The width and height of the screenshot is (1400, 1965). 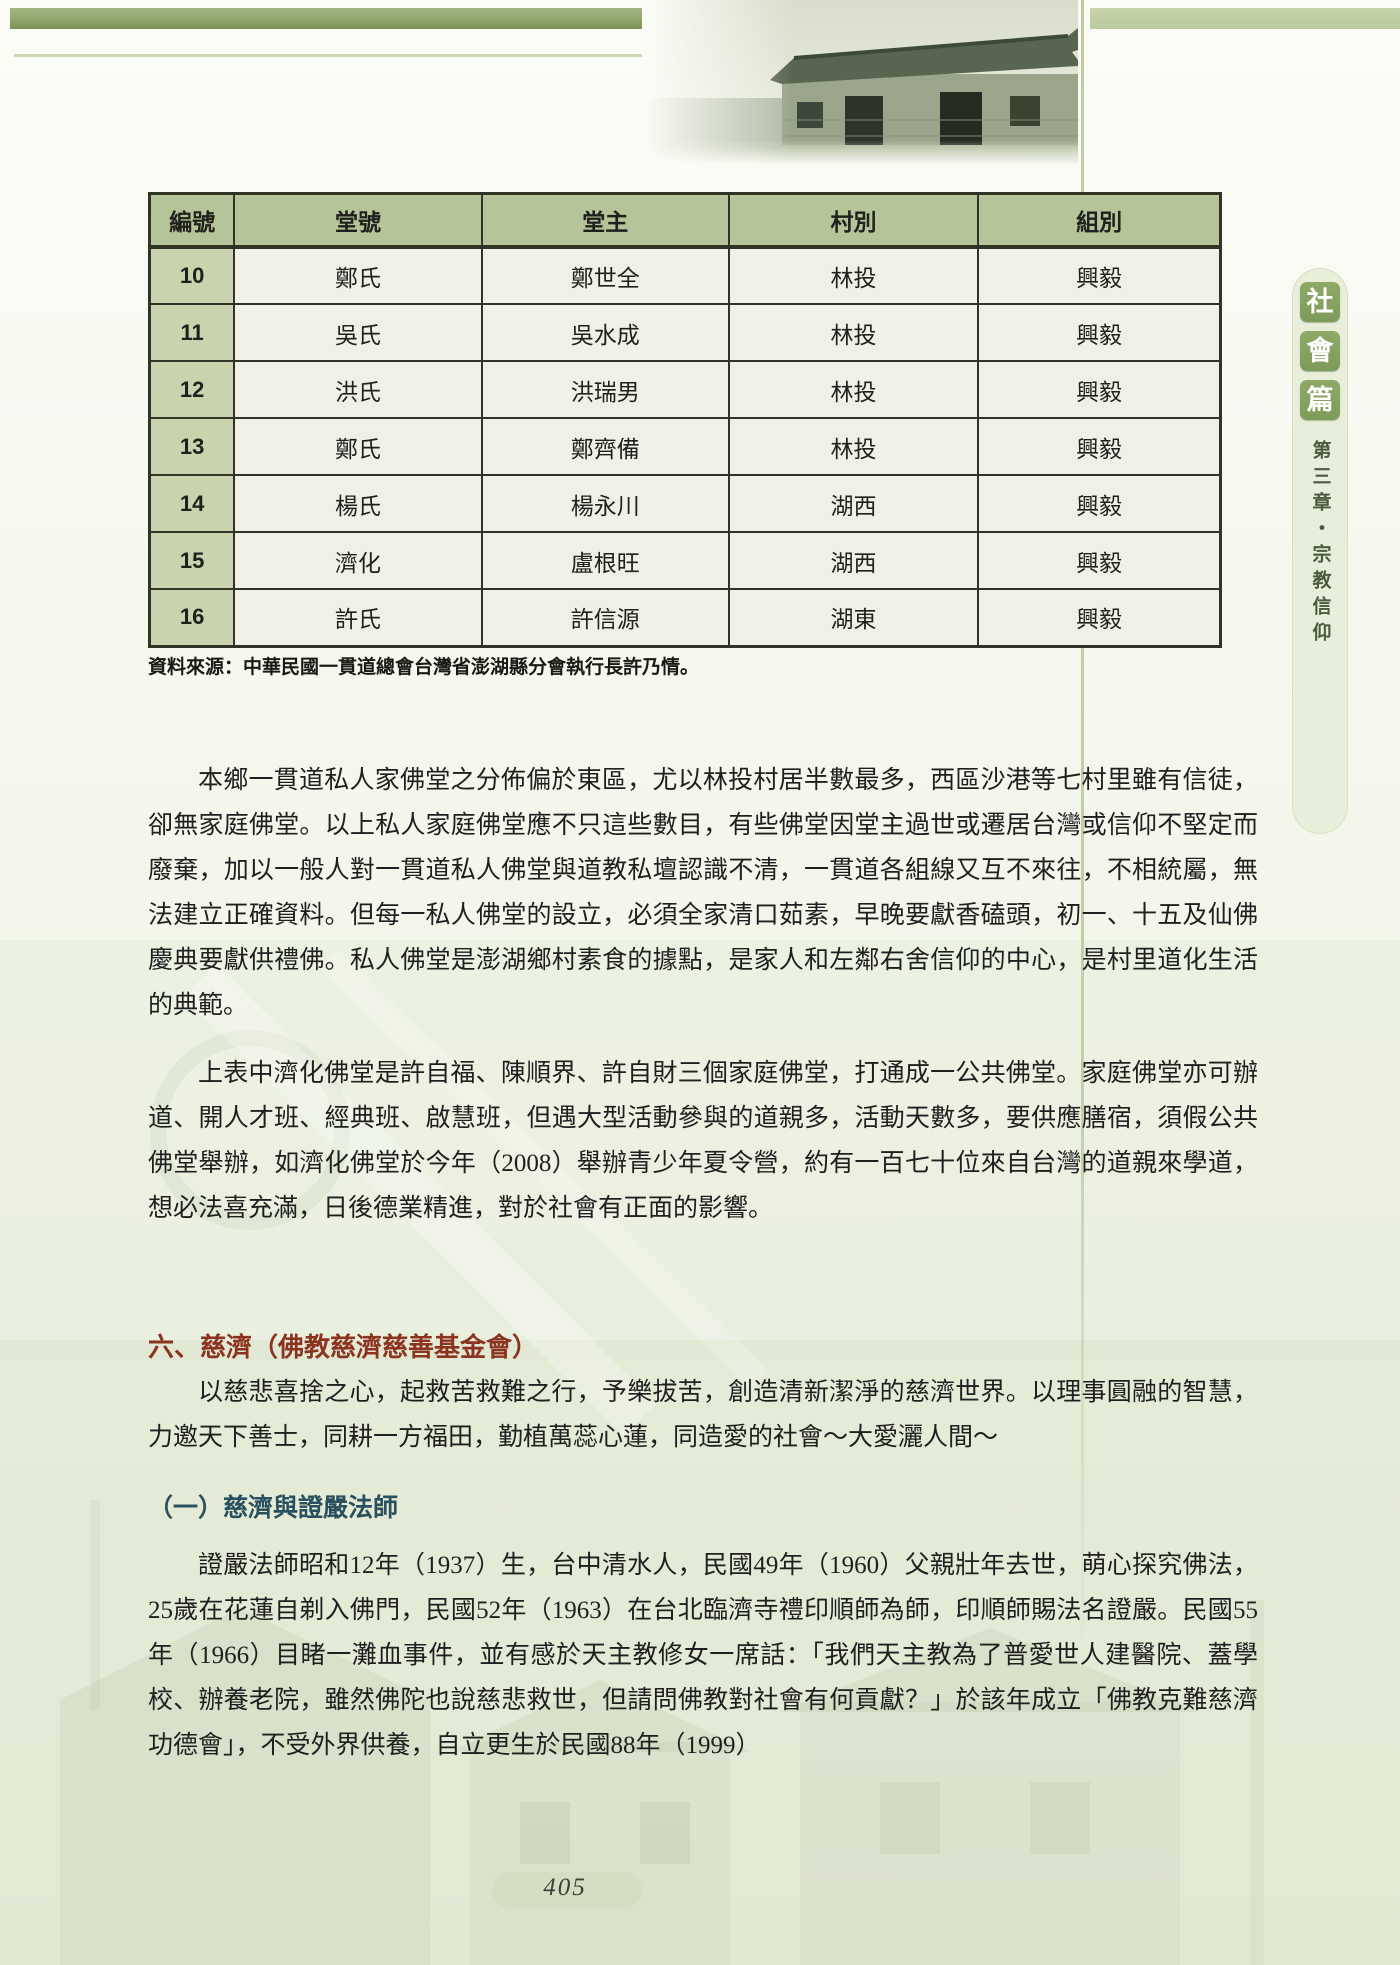 I want to click on table-row: 15 濟化 盧根旺 湖西 興毅, so click(x=685, y=560).